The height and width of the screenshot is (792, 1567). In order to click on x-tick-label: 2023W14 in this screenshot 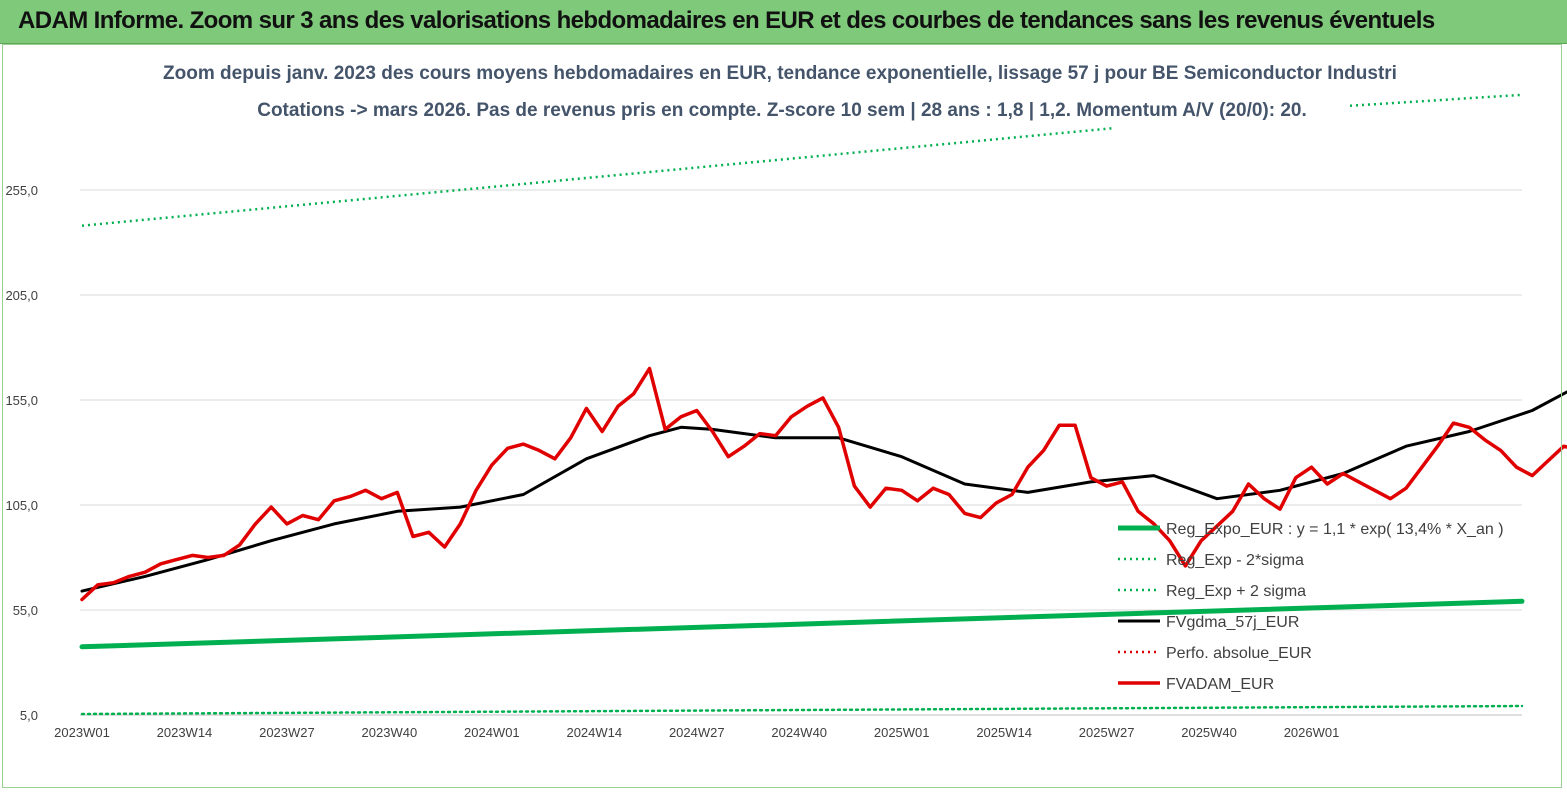, I will do `click(185, 732)`.